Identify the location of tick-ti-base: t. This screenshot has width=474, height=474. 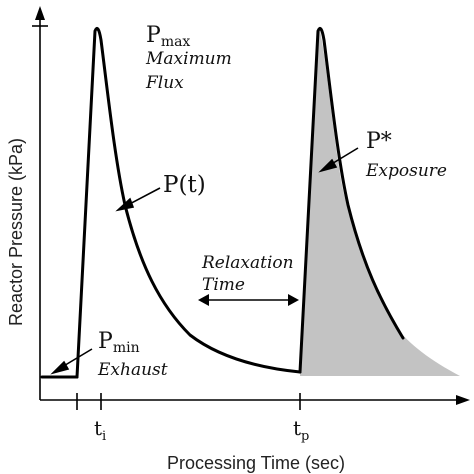
(98, 428).